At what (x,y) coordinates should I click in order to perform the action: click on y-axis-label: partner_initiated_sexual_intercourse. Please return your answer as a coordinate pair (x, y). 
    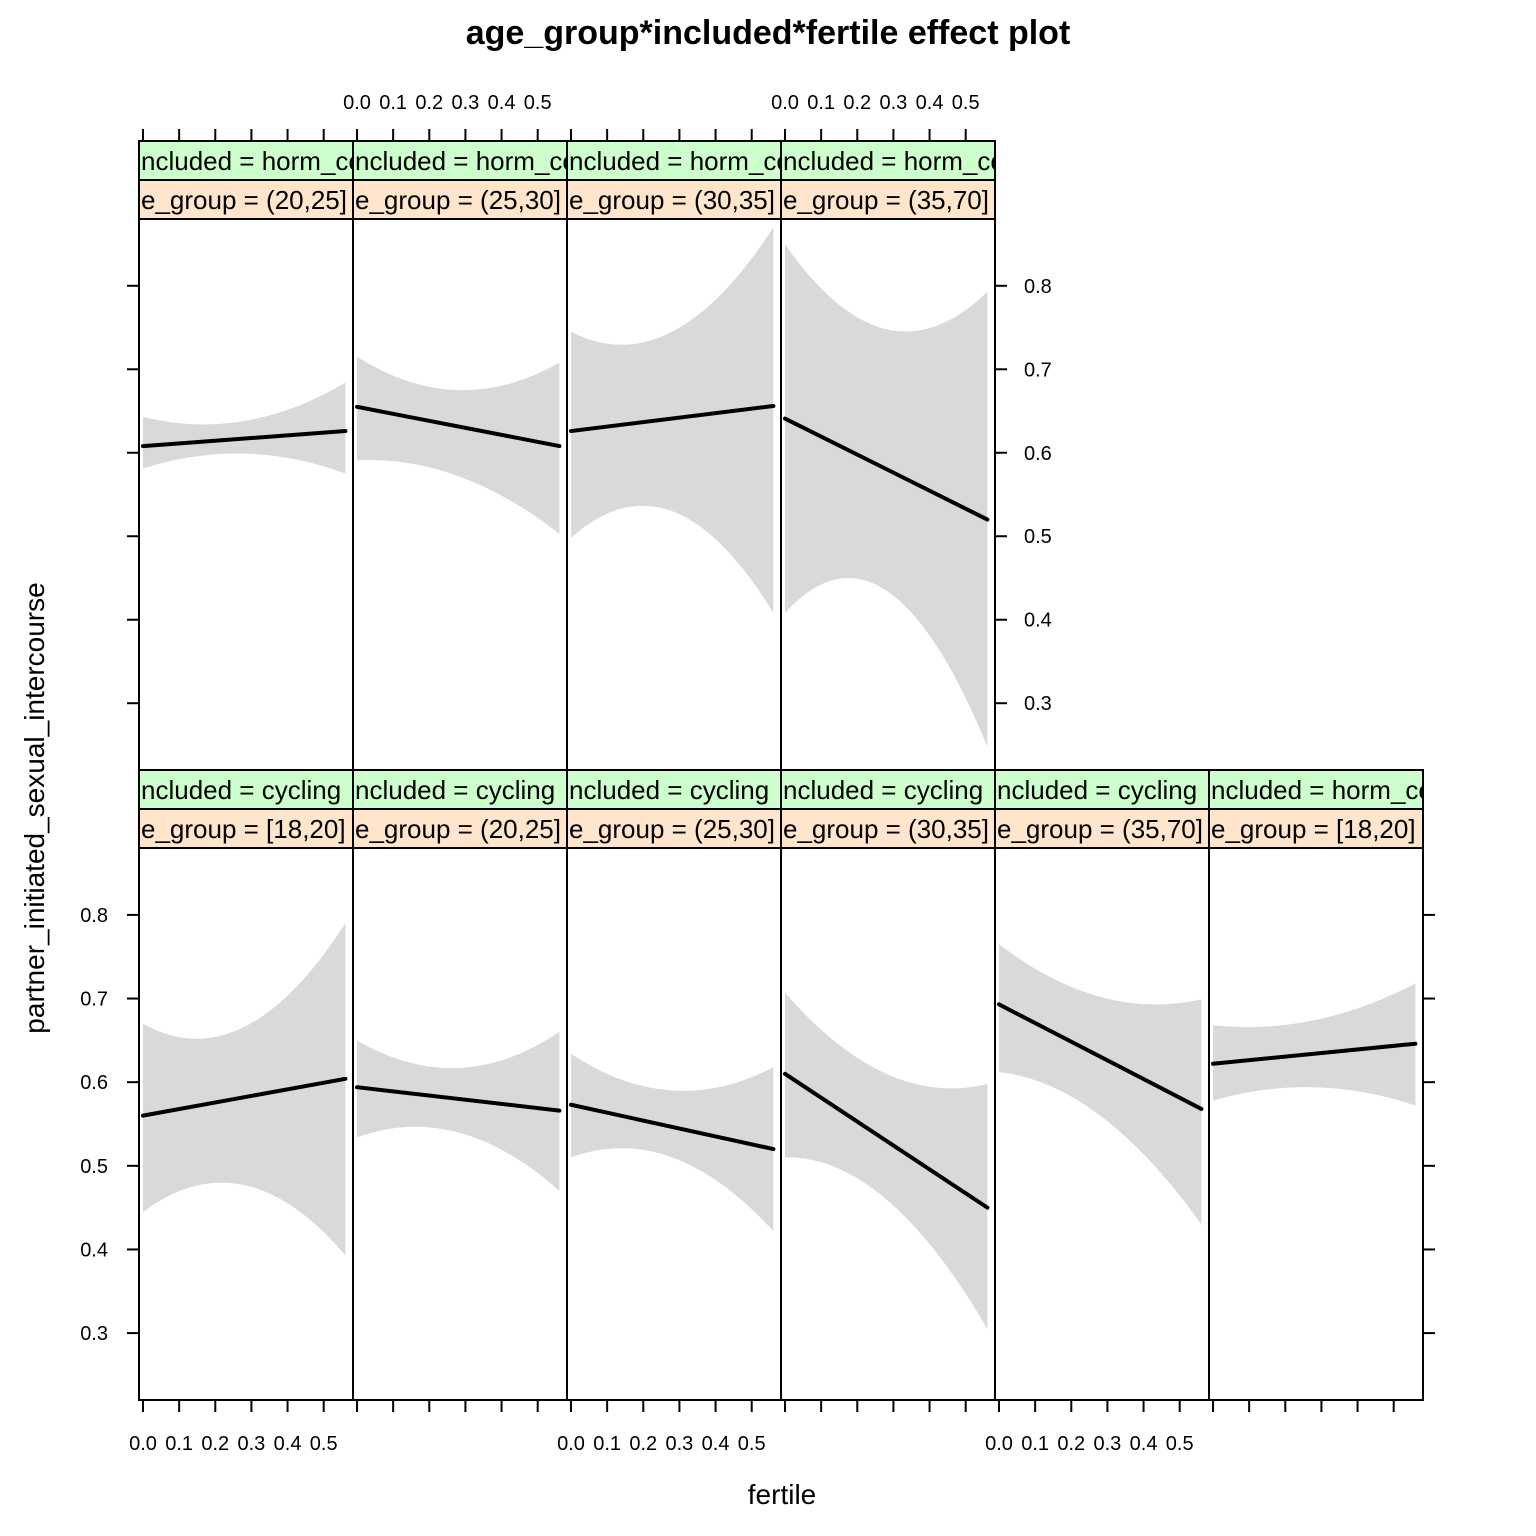
    Looking at the image, I should click on (34, 807).